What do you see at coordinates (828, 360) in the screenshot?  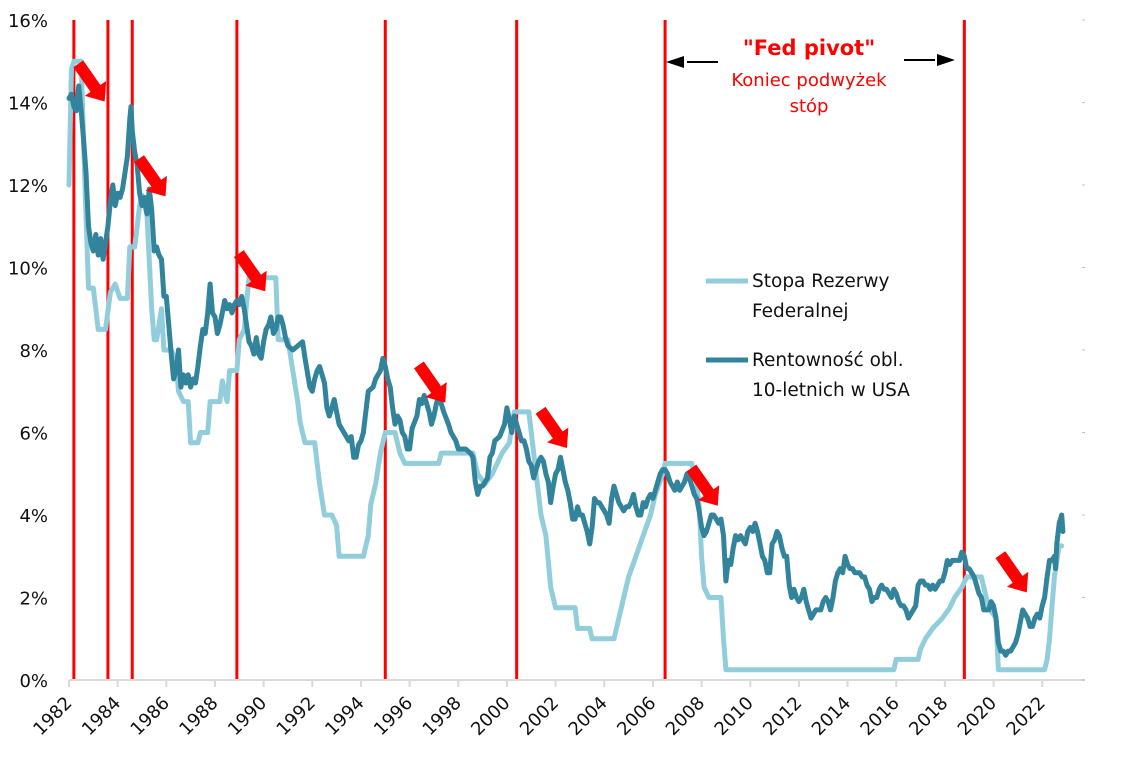 I see `legend-label-10y-yield-line1: Rentowność obl.` at bounding box center [828, 360].